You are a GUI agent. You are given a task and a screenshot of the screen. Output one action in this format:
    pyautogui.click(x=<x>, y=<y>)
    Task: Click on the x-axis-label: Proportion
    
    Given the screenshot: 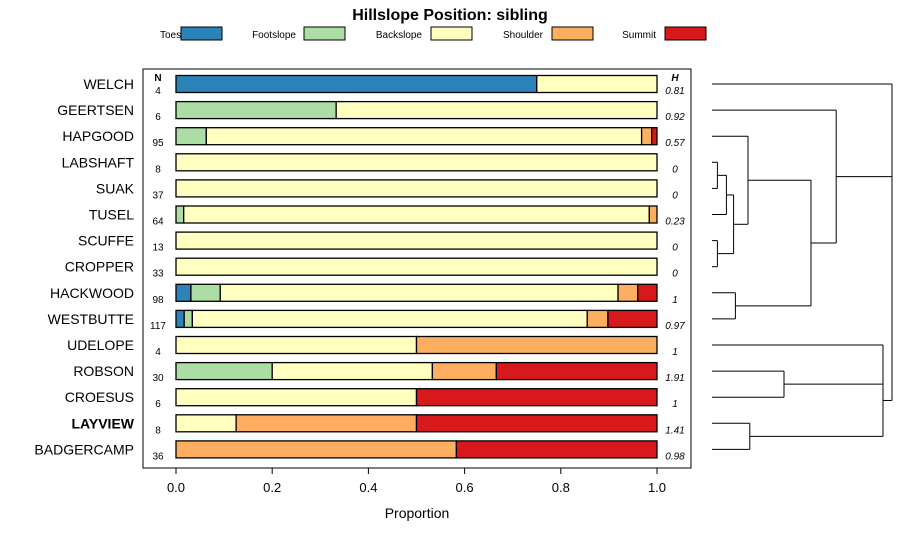 What is the action you would take?
    pyautogui.click(x=417, y=513)
    